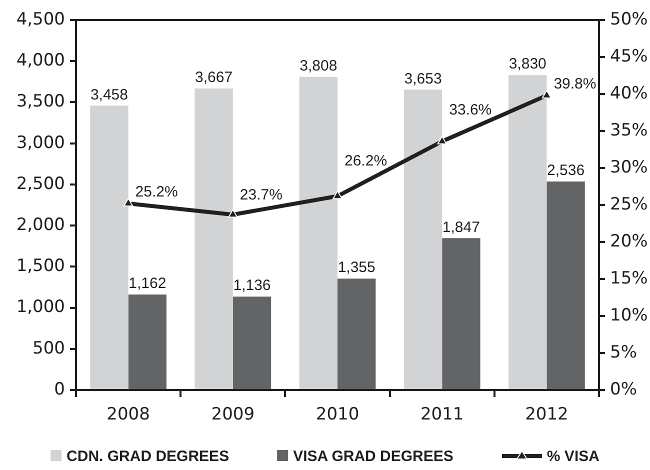 Image resolution: width=650 pixels, height=470 pixels. Describe the element at coordinates (109, 95) in the screenshot. I see `data-label: 3,458` at that location.